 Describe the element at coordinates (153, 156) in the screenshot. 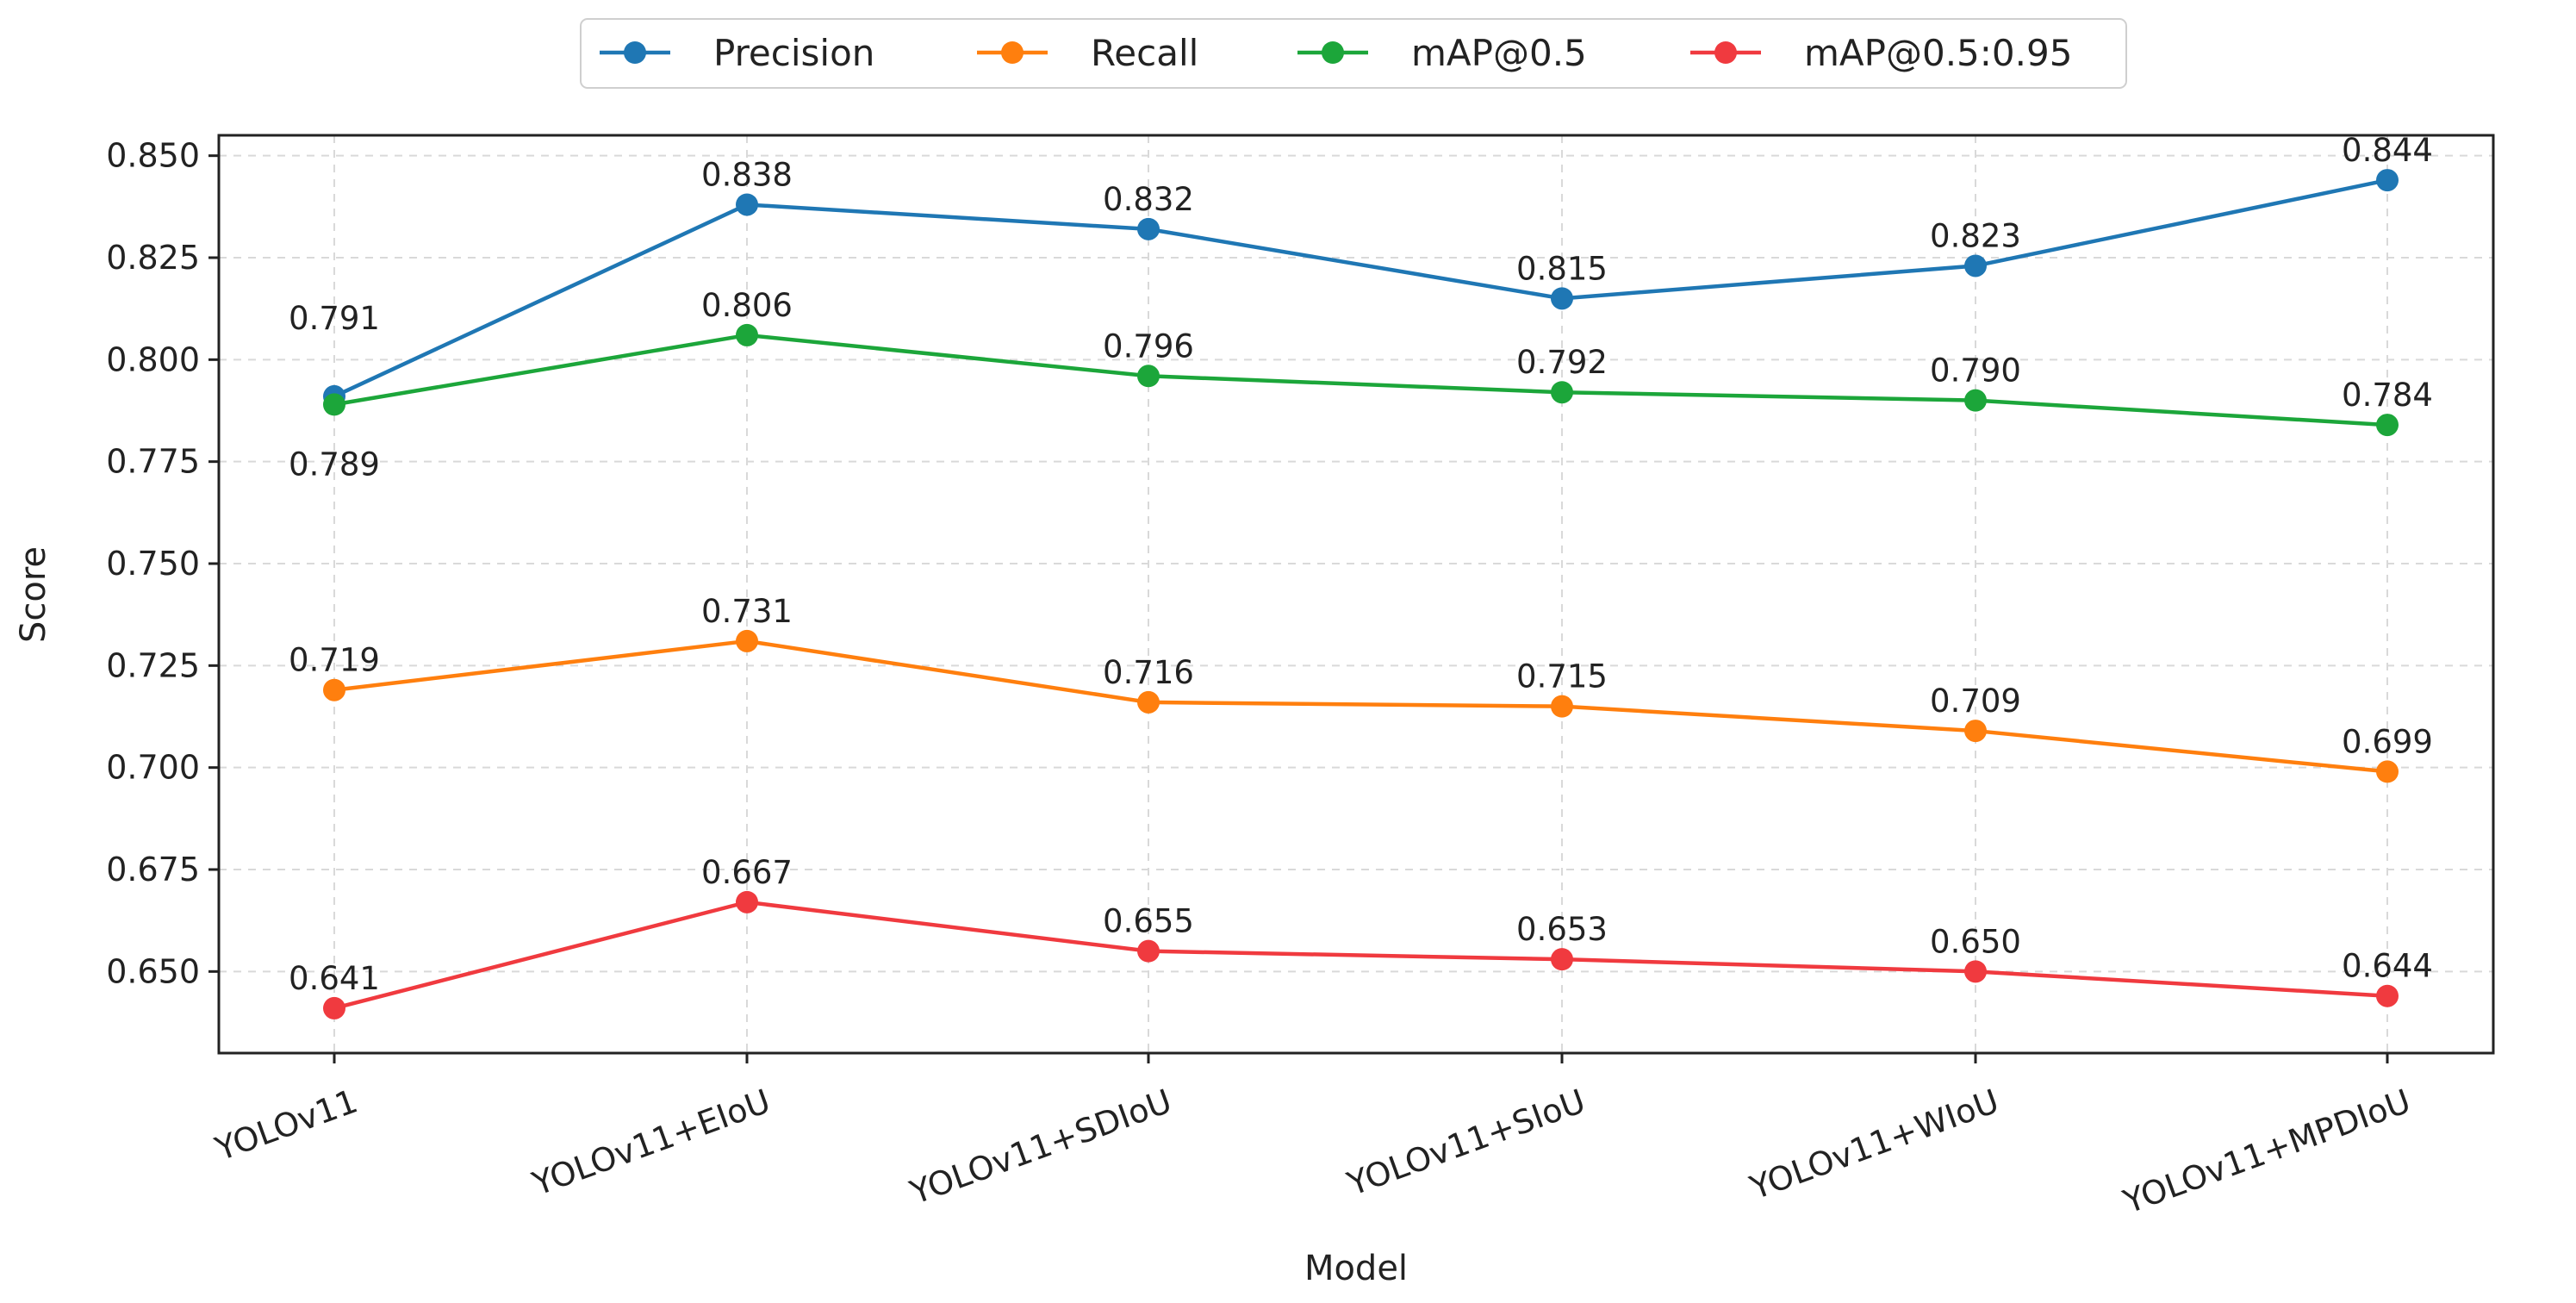

I see `y-tick-label: 0.850` at that location.